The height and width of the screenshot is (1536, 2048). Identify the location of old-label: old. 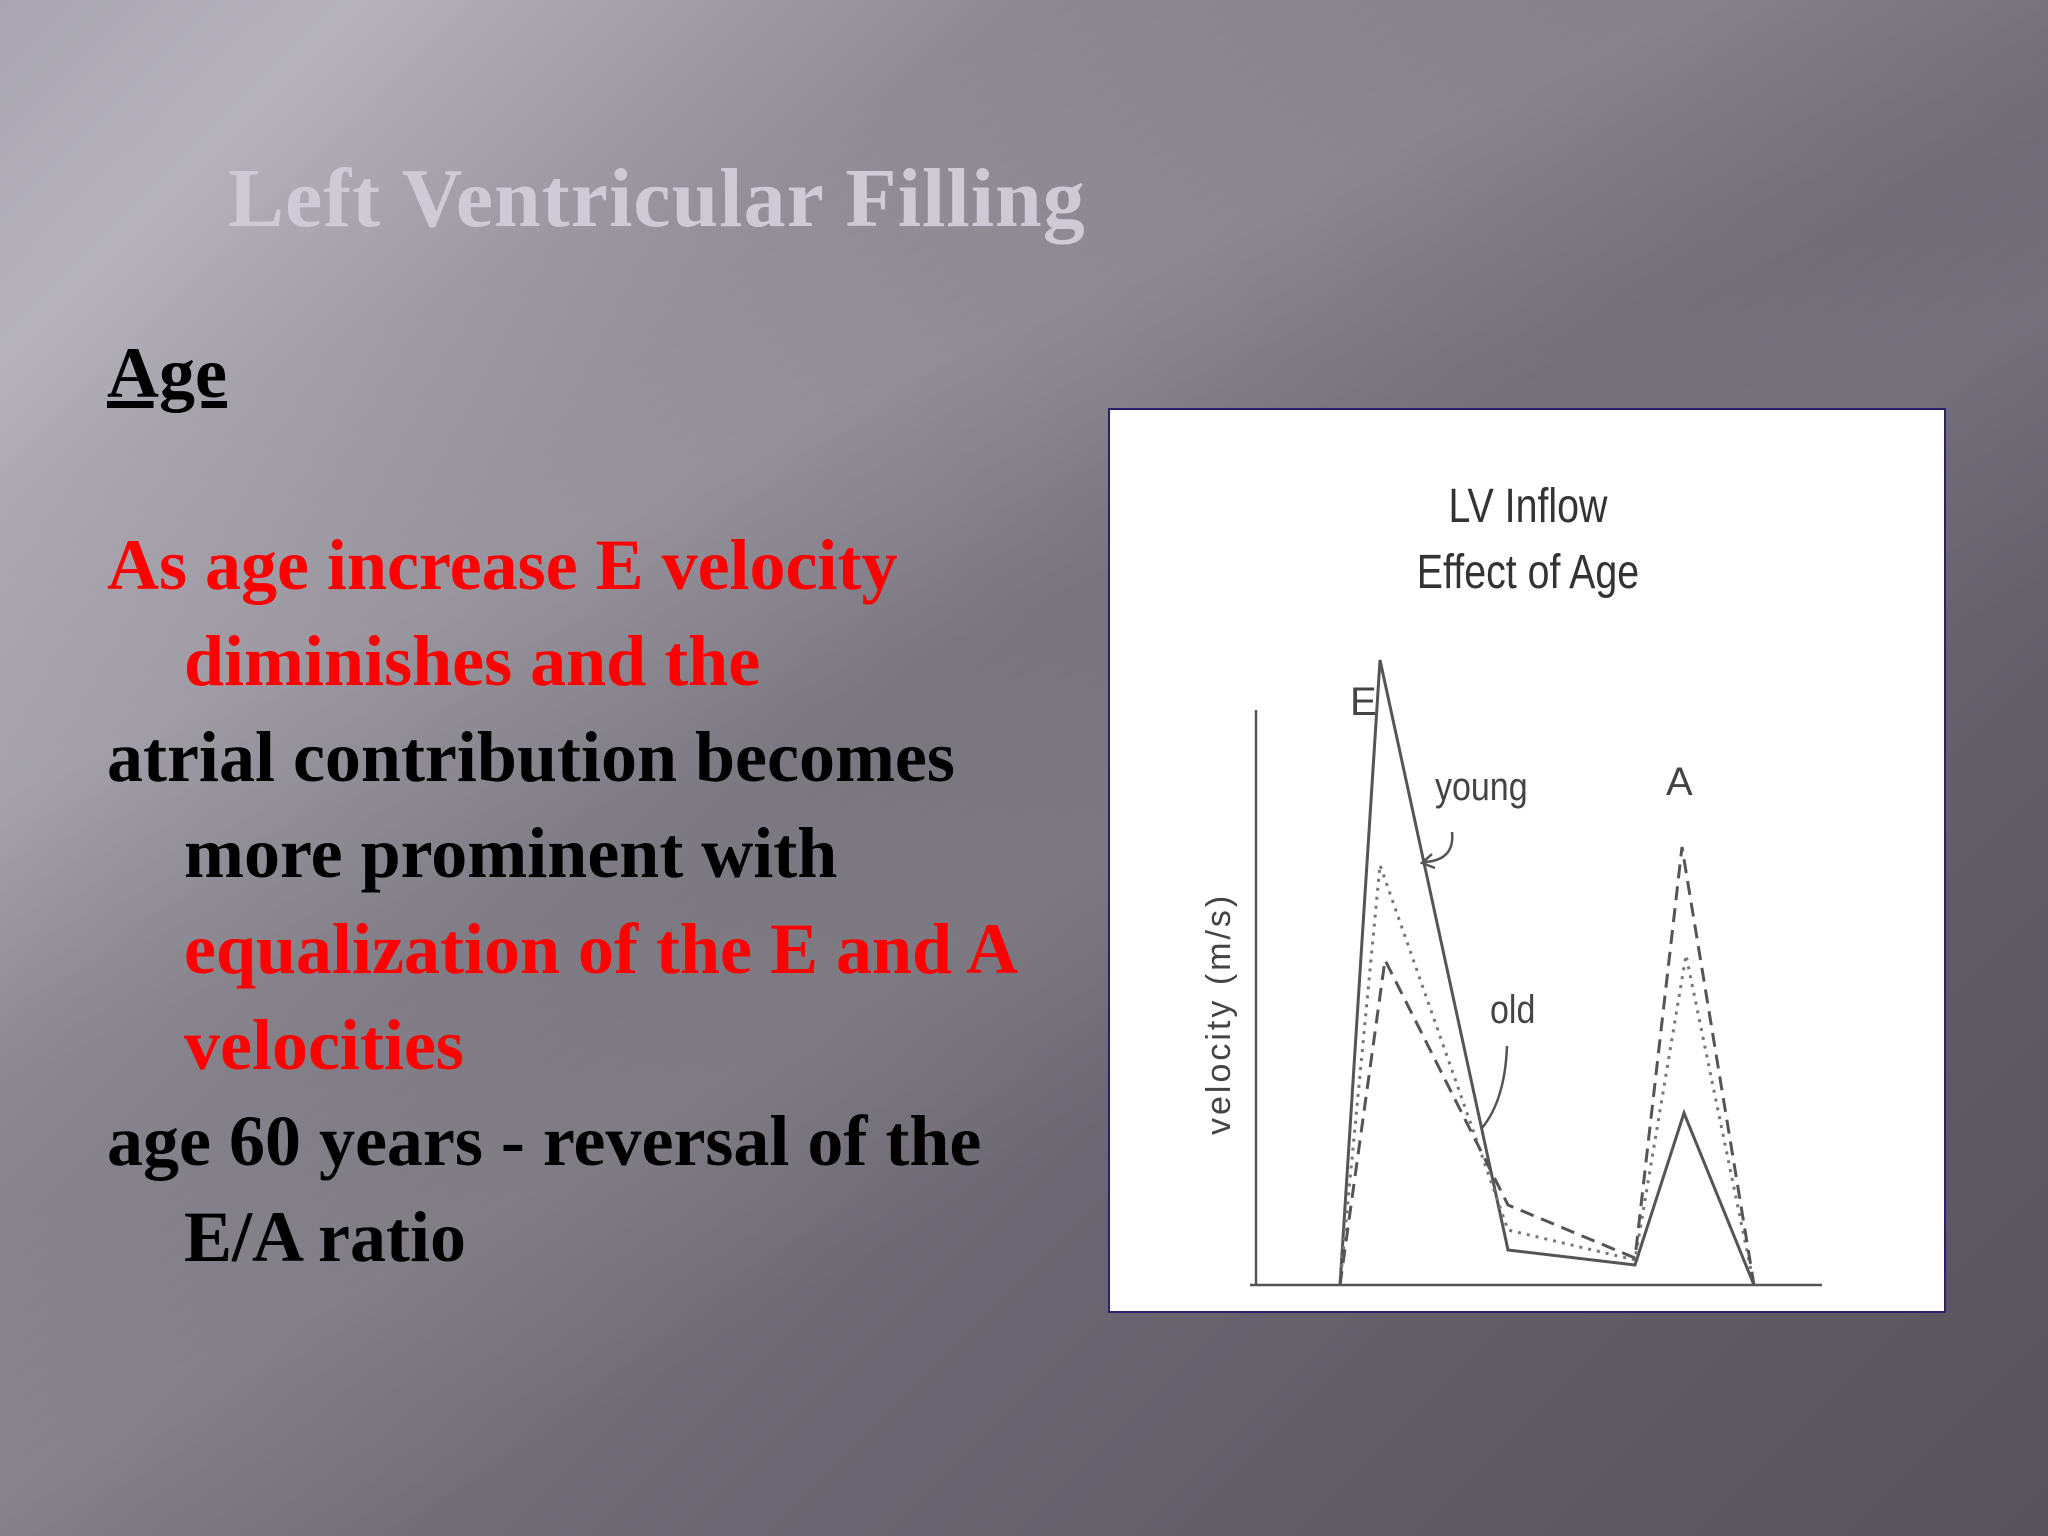
(1512, 1008).